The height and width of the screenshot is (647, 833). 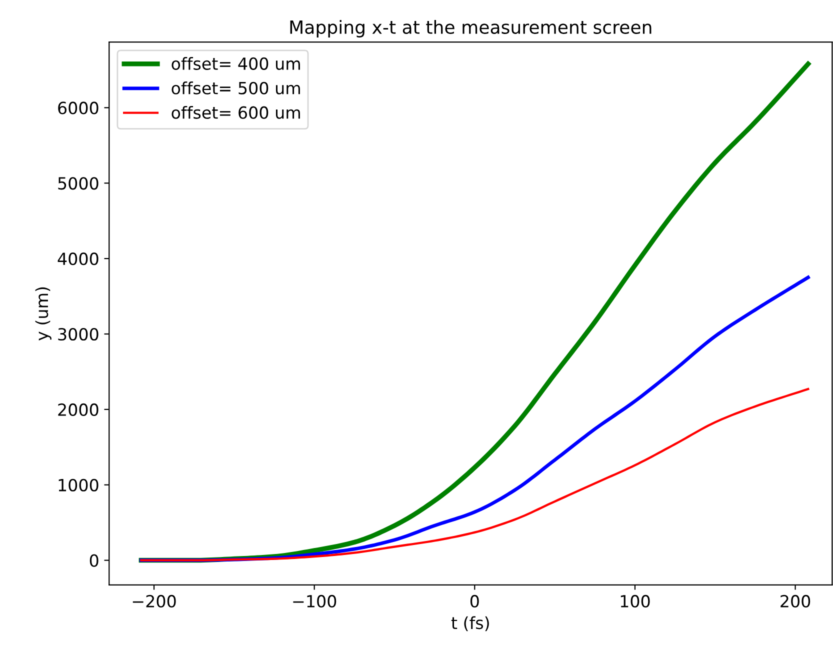 What do you see at coordinates (314, 601) in the screenshot?
I see `x-tick-label: −100` at bounding box center [314, 601].